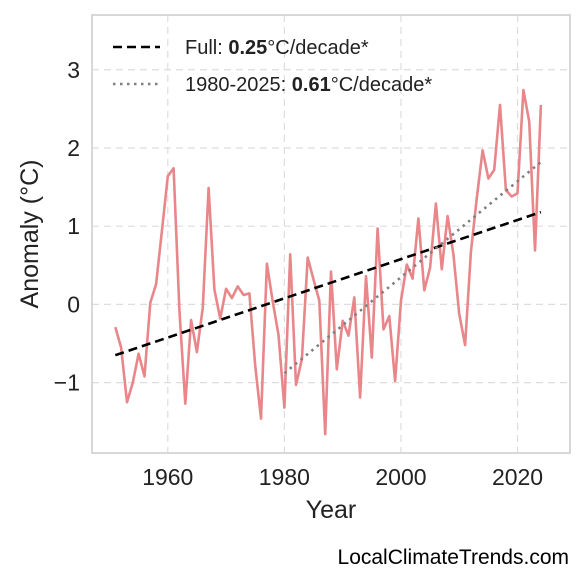  What do you see at coordinates (73, 148) in the screenshot?
I see `y-tick-label: 2` at bounding box center [73, 148].